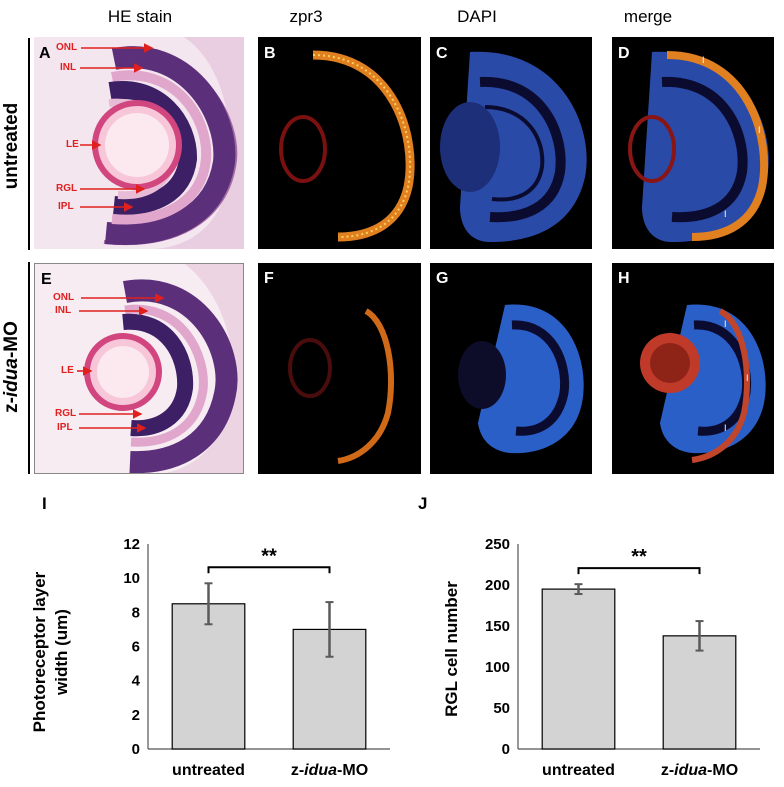 The width and height of the screenshot is (784, 787). What do you see at coordinates (63, 310) in the screenshot?
I see `annot-e-inl: INL` at bounding box center [63, 310].